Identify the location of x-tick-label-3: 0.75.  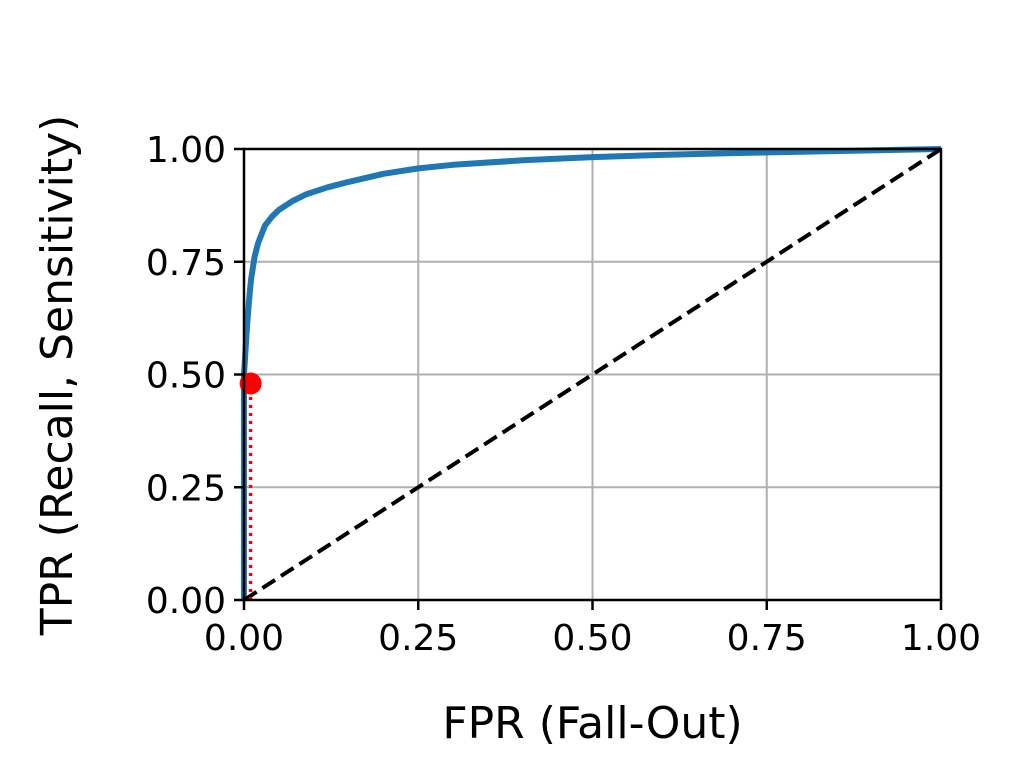
(767, 638).